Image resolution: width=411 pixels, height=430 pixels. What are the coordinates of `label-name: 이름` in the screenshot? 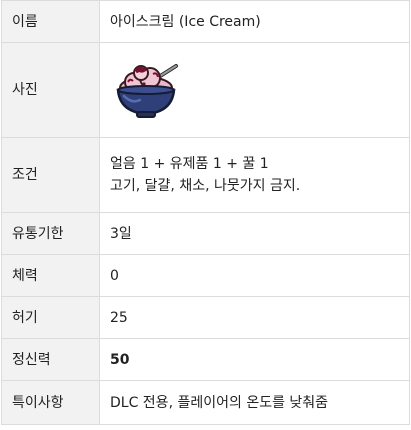 It's located at (50, 21).